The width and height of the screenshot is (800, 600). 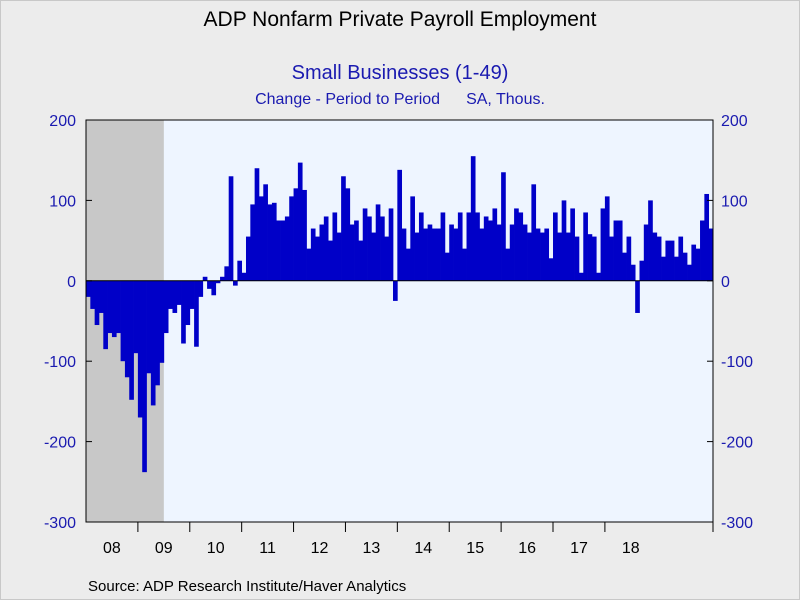 I want to click on y-tick-label-right: -300, so click(x=737, y=523).